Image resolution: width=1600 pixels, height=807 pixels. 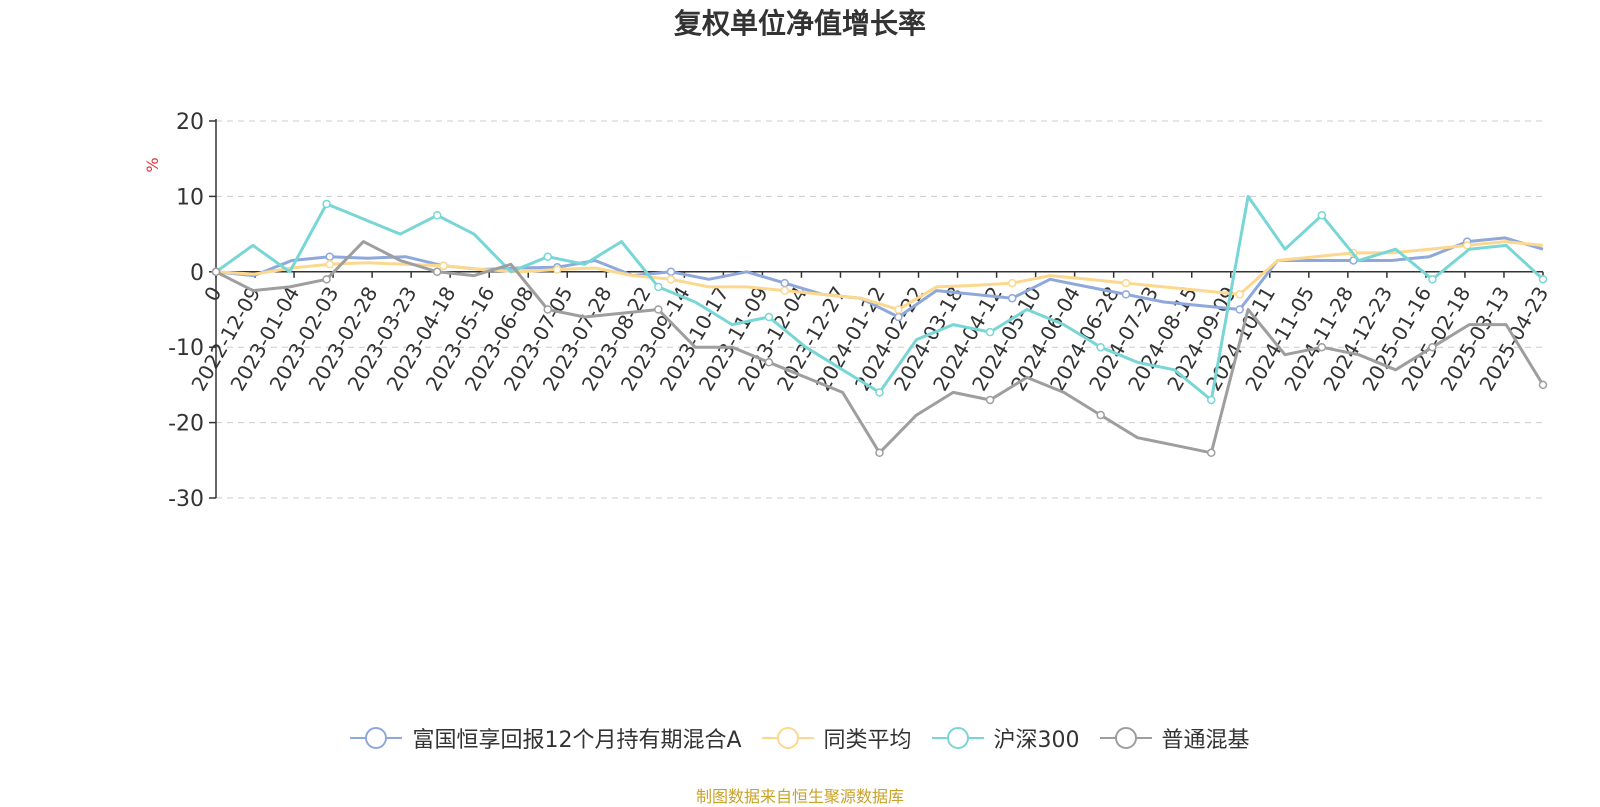 I want to click on x-tick-label: 0, so click(x=212, y=293).